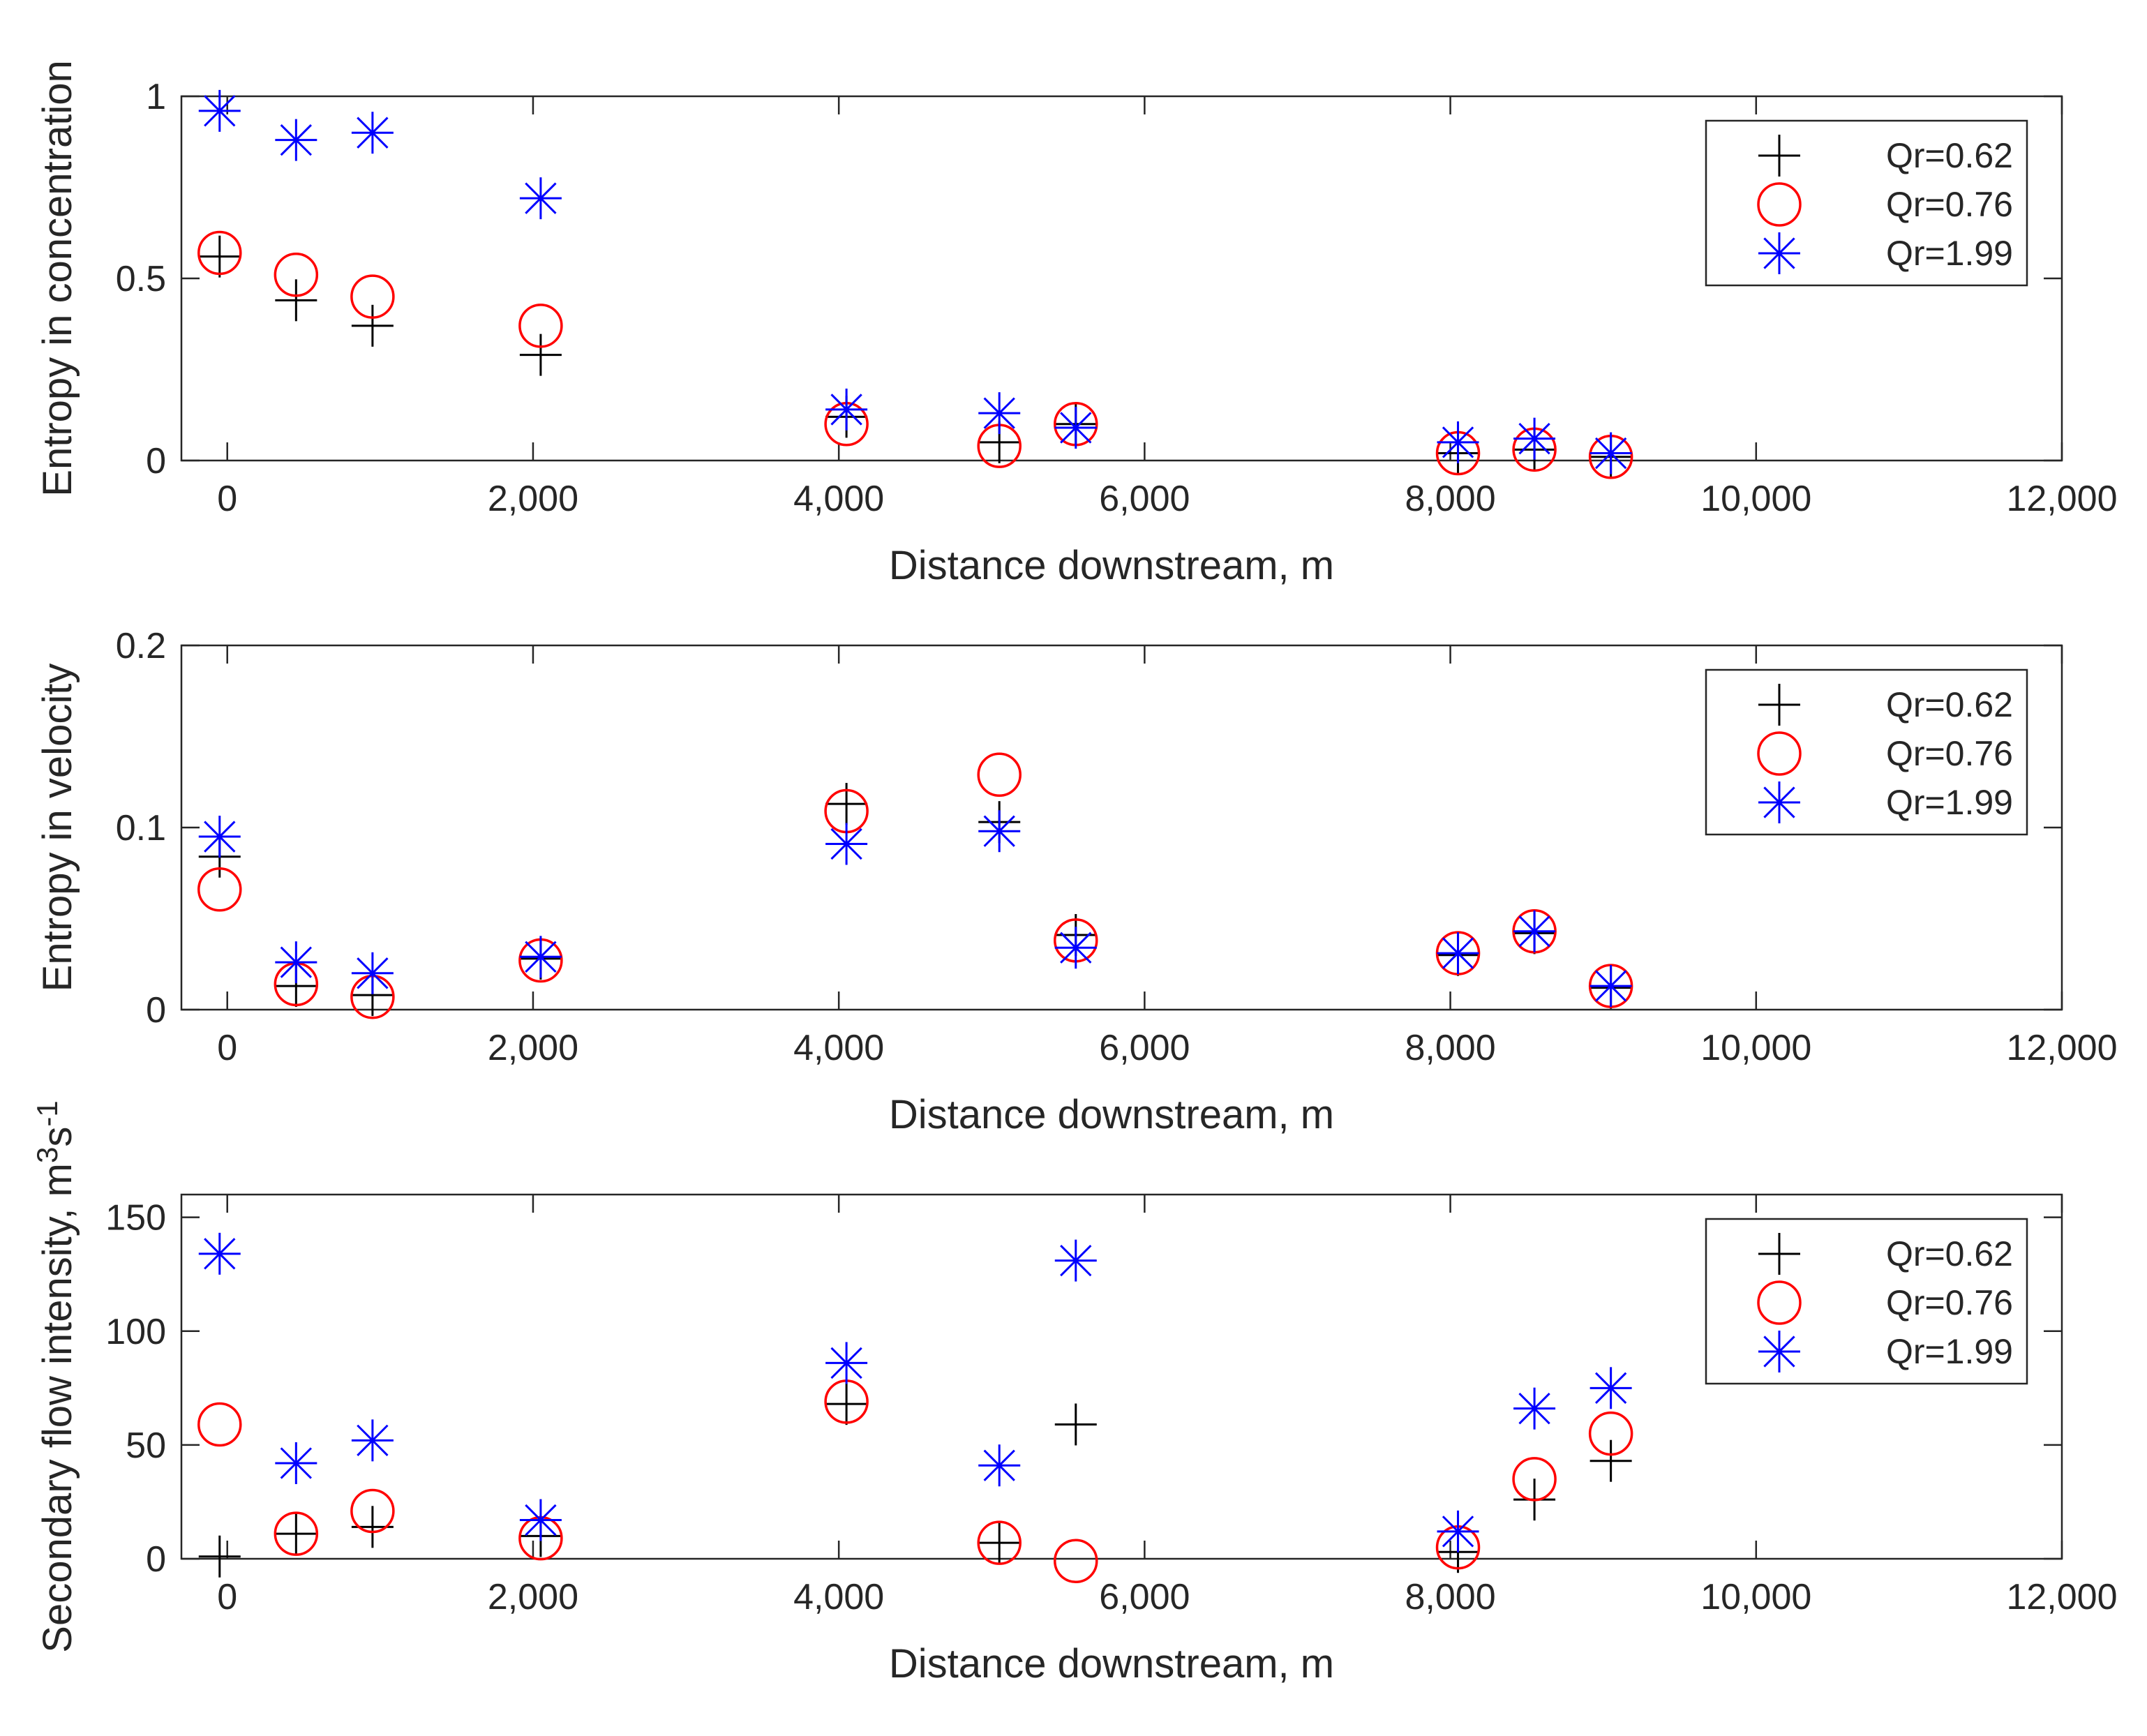 Image resolution: width=2147 pixels, height=1736 pixels. What do you see at coordinates (57, 1137) in the screenshot?
I see `y-axis-label-unit: s` at bounding box center [57, 1137].